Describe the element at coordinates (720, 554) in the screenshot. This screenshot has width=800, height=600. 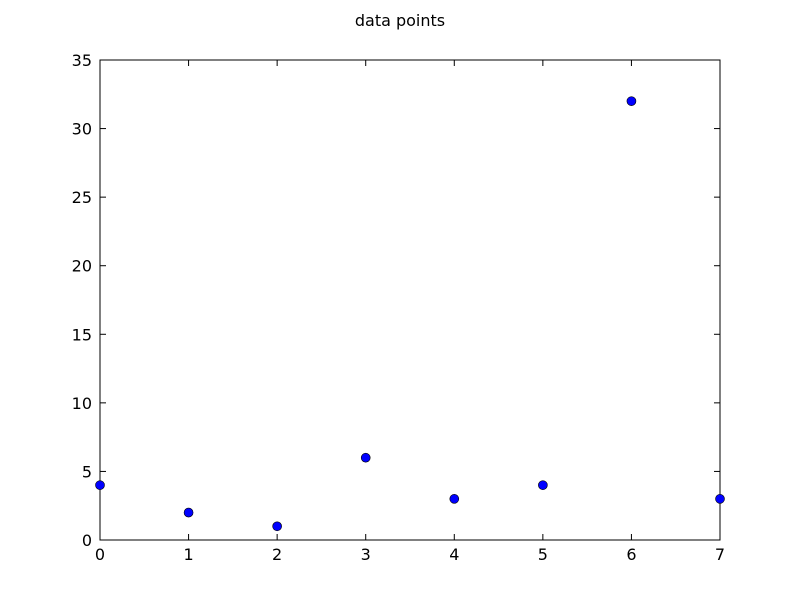
I see `x-tick-label: 7` at that location.